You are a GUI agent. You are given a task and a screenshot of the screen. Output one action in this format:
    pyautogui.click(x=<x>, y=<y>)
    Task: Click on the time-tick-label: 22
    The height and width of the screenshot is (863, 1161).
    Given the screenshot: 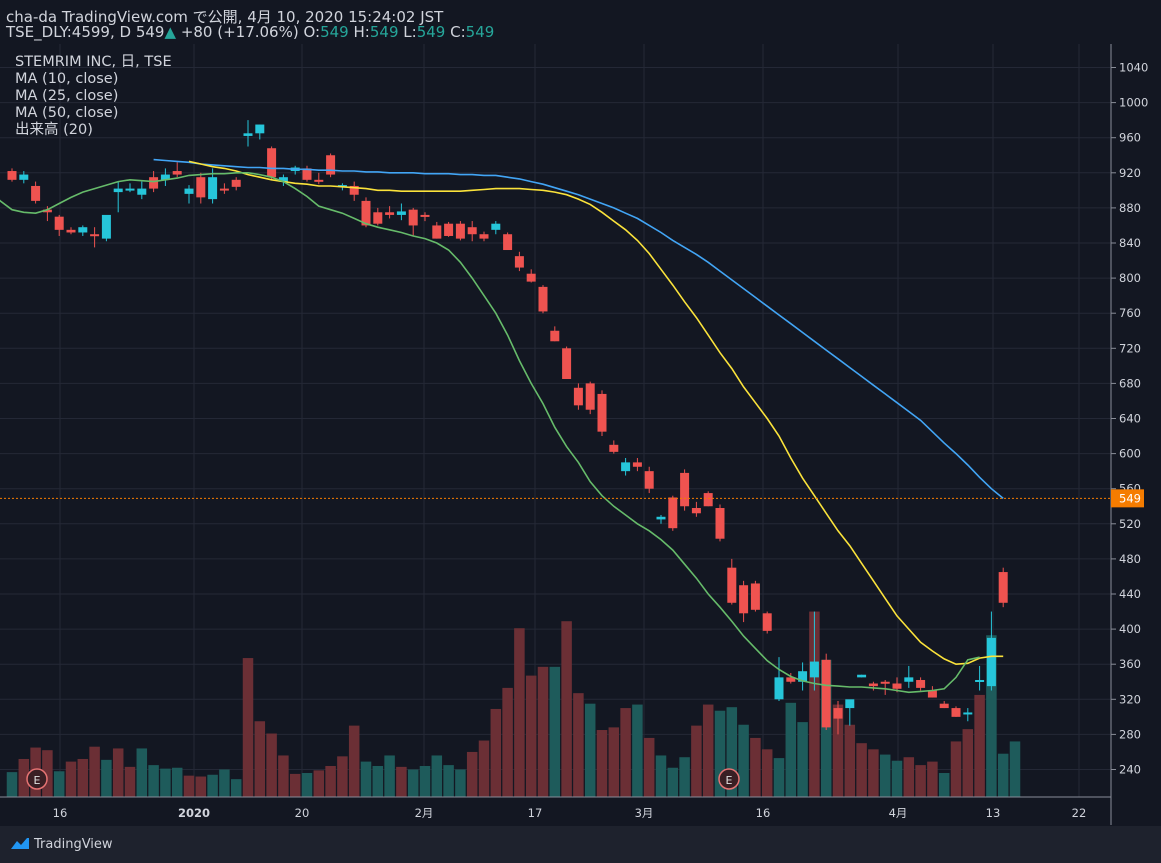 What is the action you would take?
    pyautogui.click(x=1079, y=813)
    